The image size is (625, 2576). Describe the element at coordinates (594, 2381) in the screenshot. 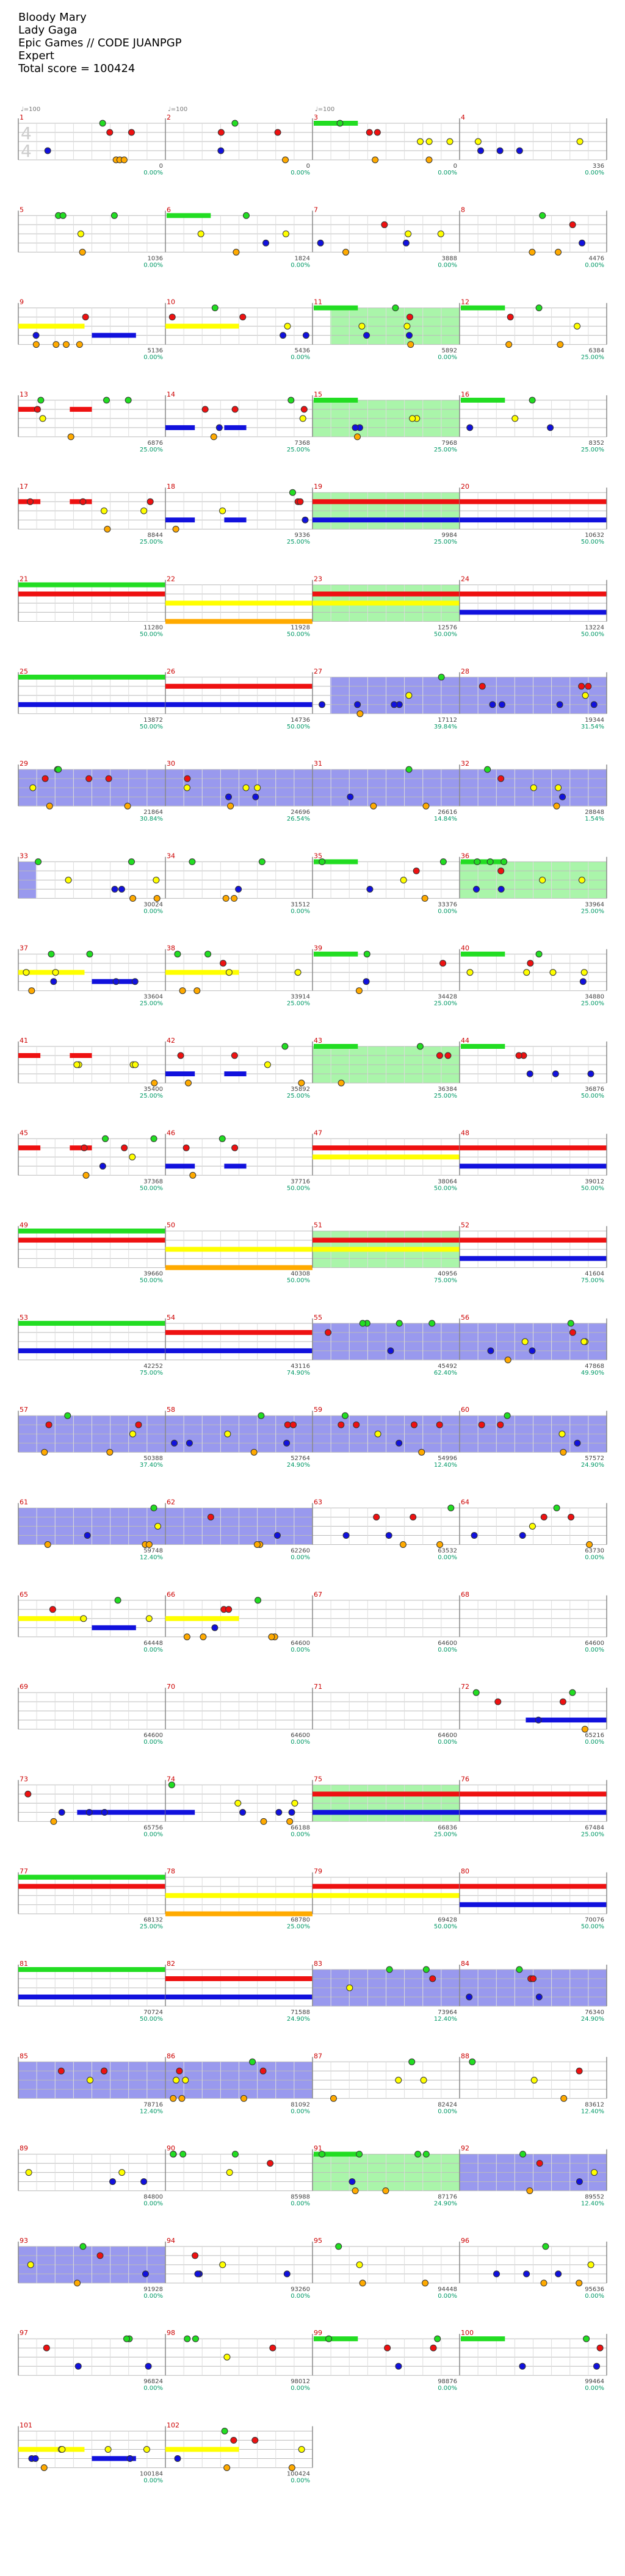

I see `measure-score: 99464` at that location.